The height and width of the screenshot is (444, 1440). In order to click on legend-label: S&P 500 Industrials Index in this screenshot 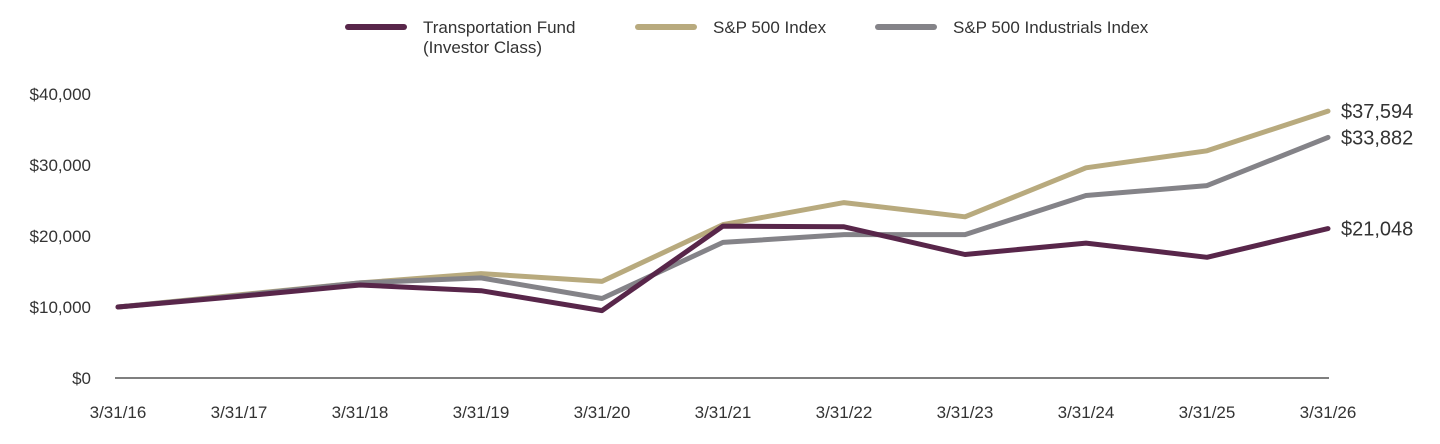, I will do `click(1051, 27)`.